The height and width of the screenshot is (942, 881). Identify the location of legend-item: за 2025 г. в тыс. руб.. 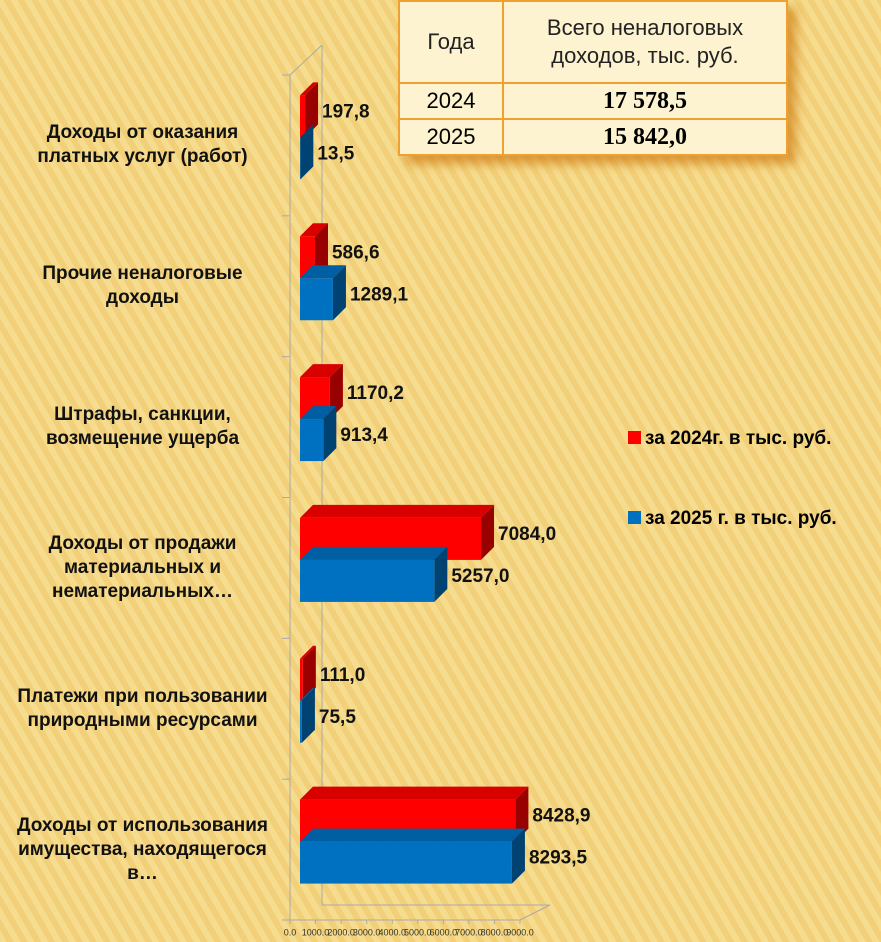
(748, 518).